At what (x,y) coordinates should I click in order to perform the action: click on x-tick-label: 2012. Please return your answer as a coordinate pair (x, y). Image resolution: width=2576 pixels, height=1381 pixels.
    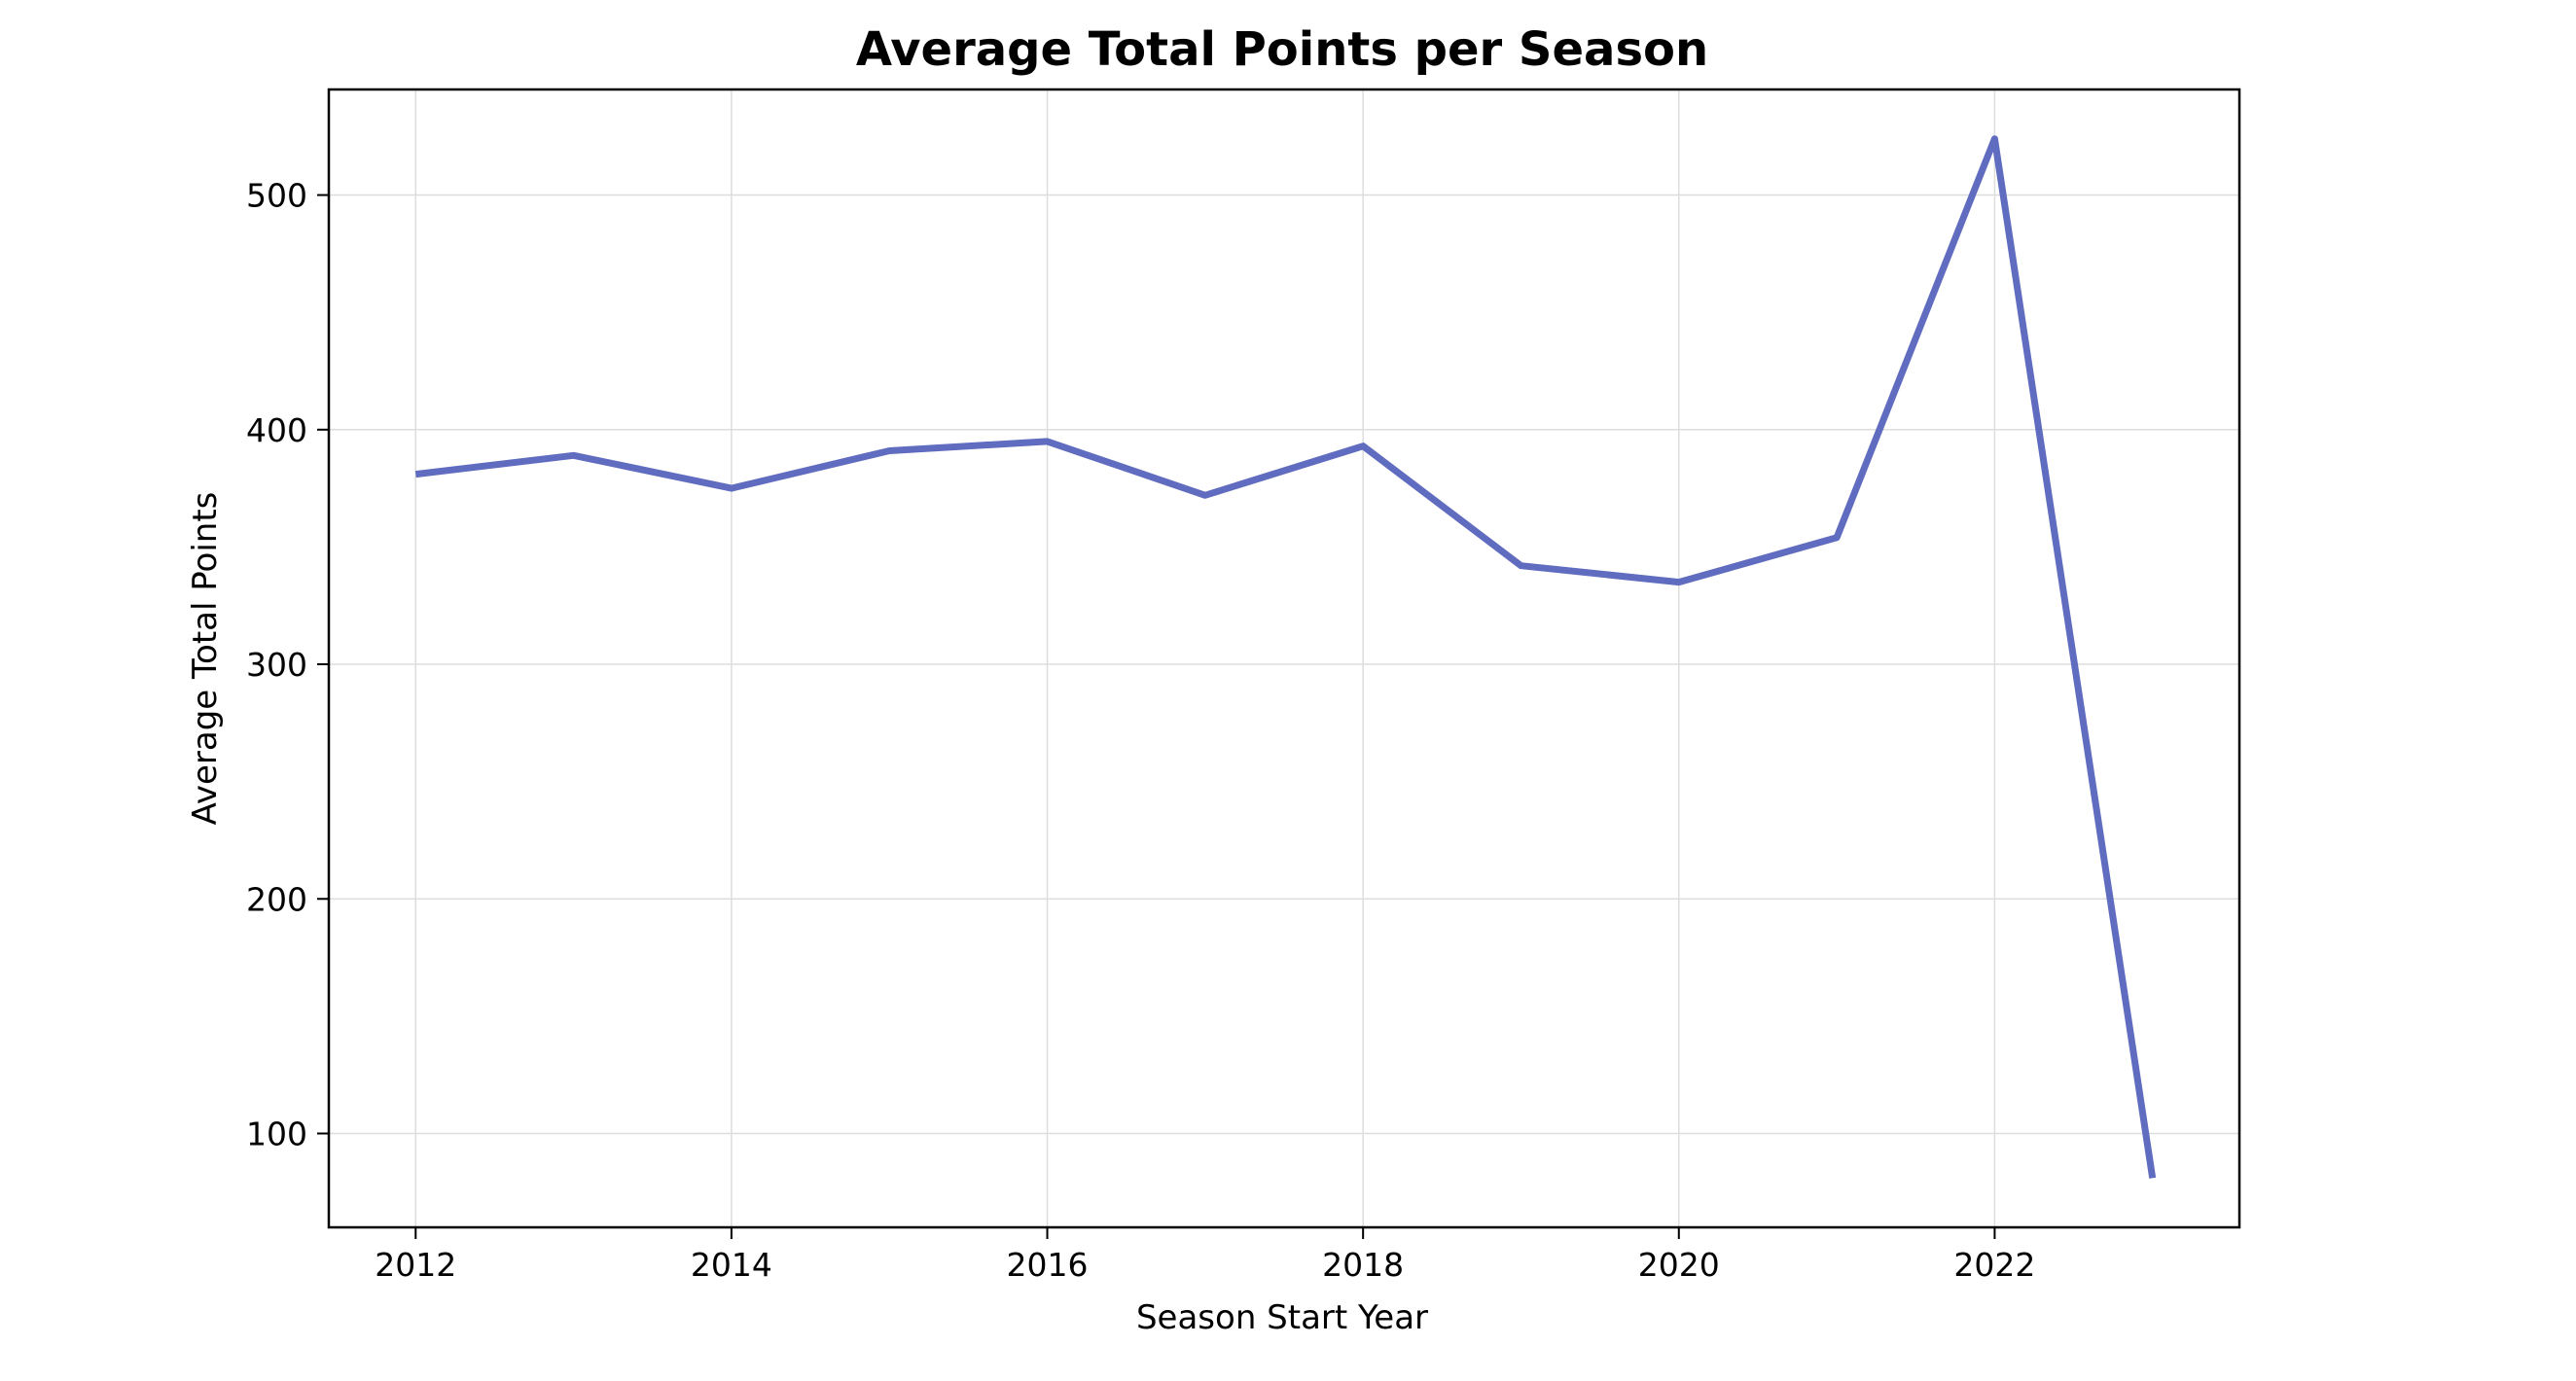
    Looking at the image, I should click on (415, 1265).